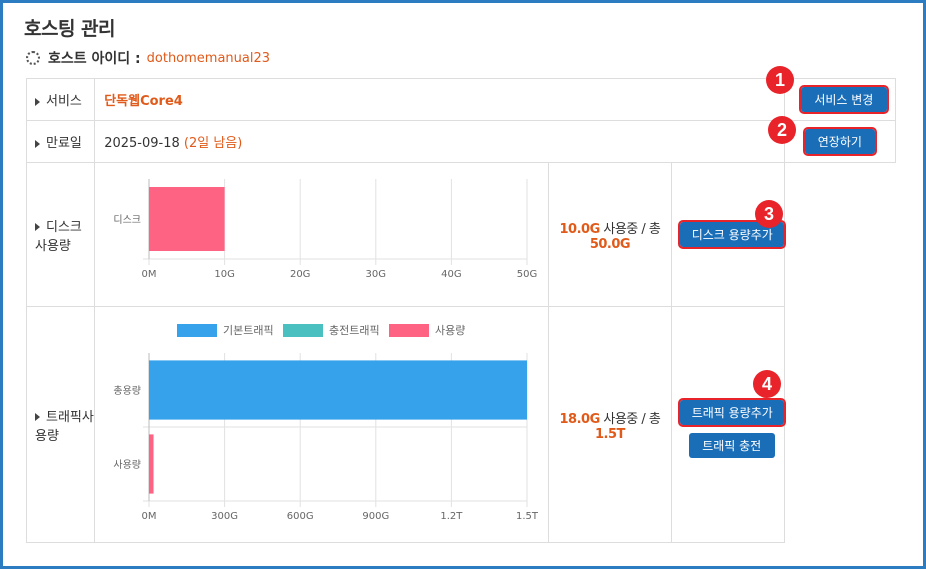  Describe the element at coordinates (142, 143) in the screenshot. I see `expiry-date: 2025-09-18` at that location.